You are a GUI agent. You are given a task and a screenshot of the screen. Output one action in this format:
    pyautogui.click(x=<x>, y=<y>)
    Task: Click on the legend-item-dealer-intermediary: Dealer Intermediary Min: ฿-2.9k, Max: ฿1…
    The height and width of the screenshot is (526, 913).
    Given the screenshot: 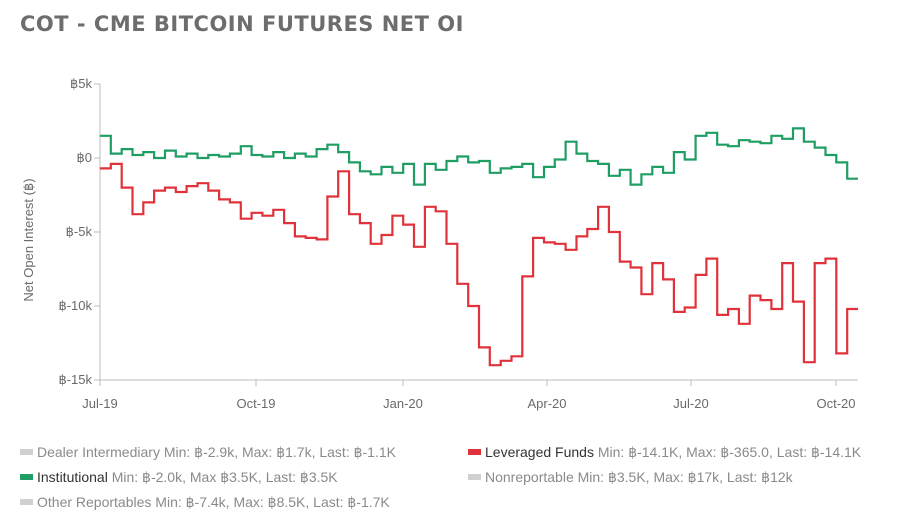 What is the action you would take?
    pyautogui.click(x=208, y=452)
    